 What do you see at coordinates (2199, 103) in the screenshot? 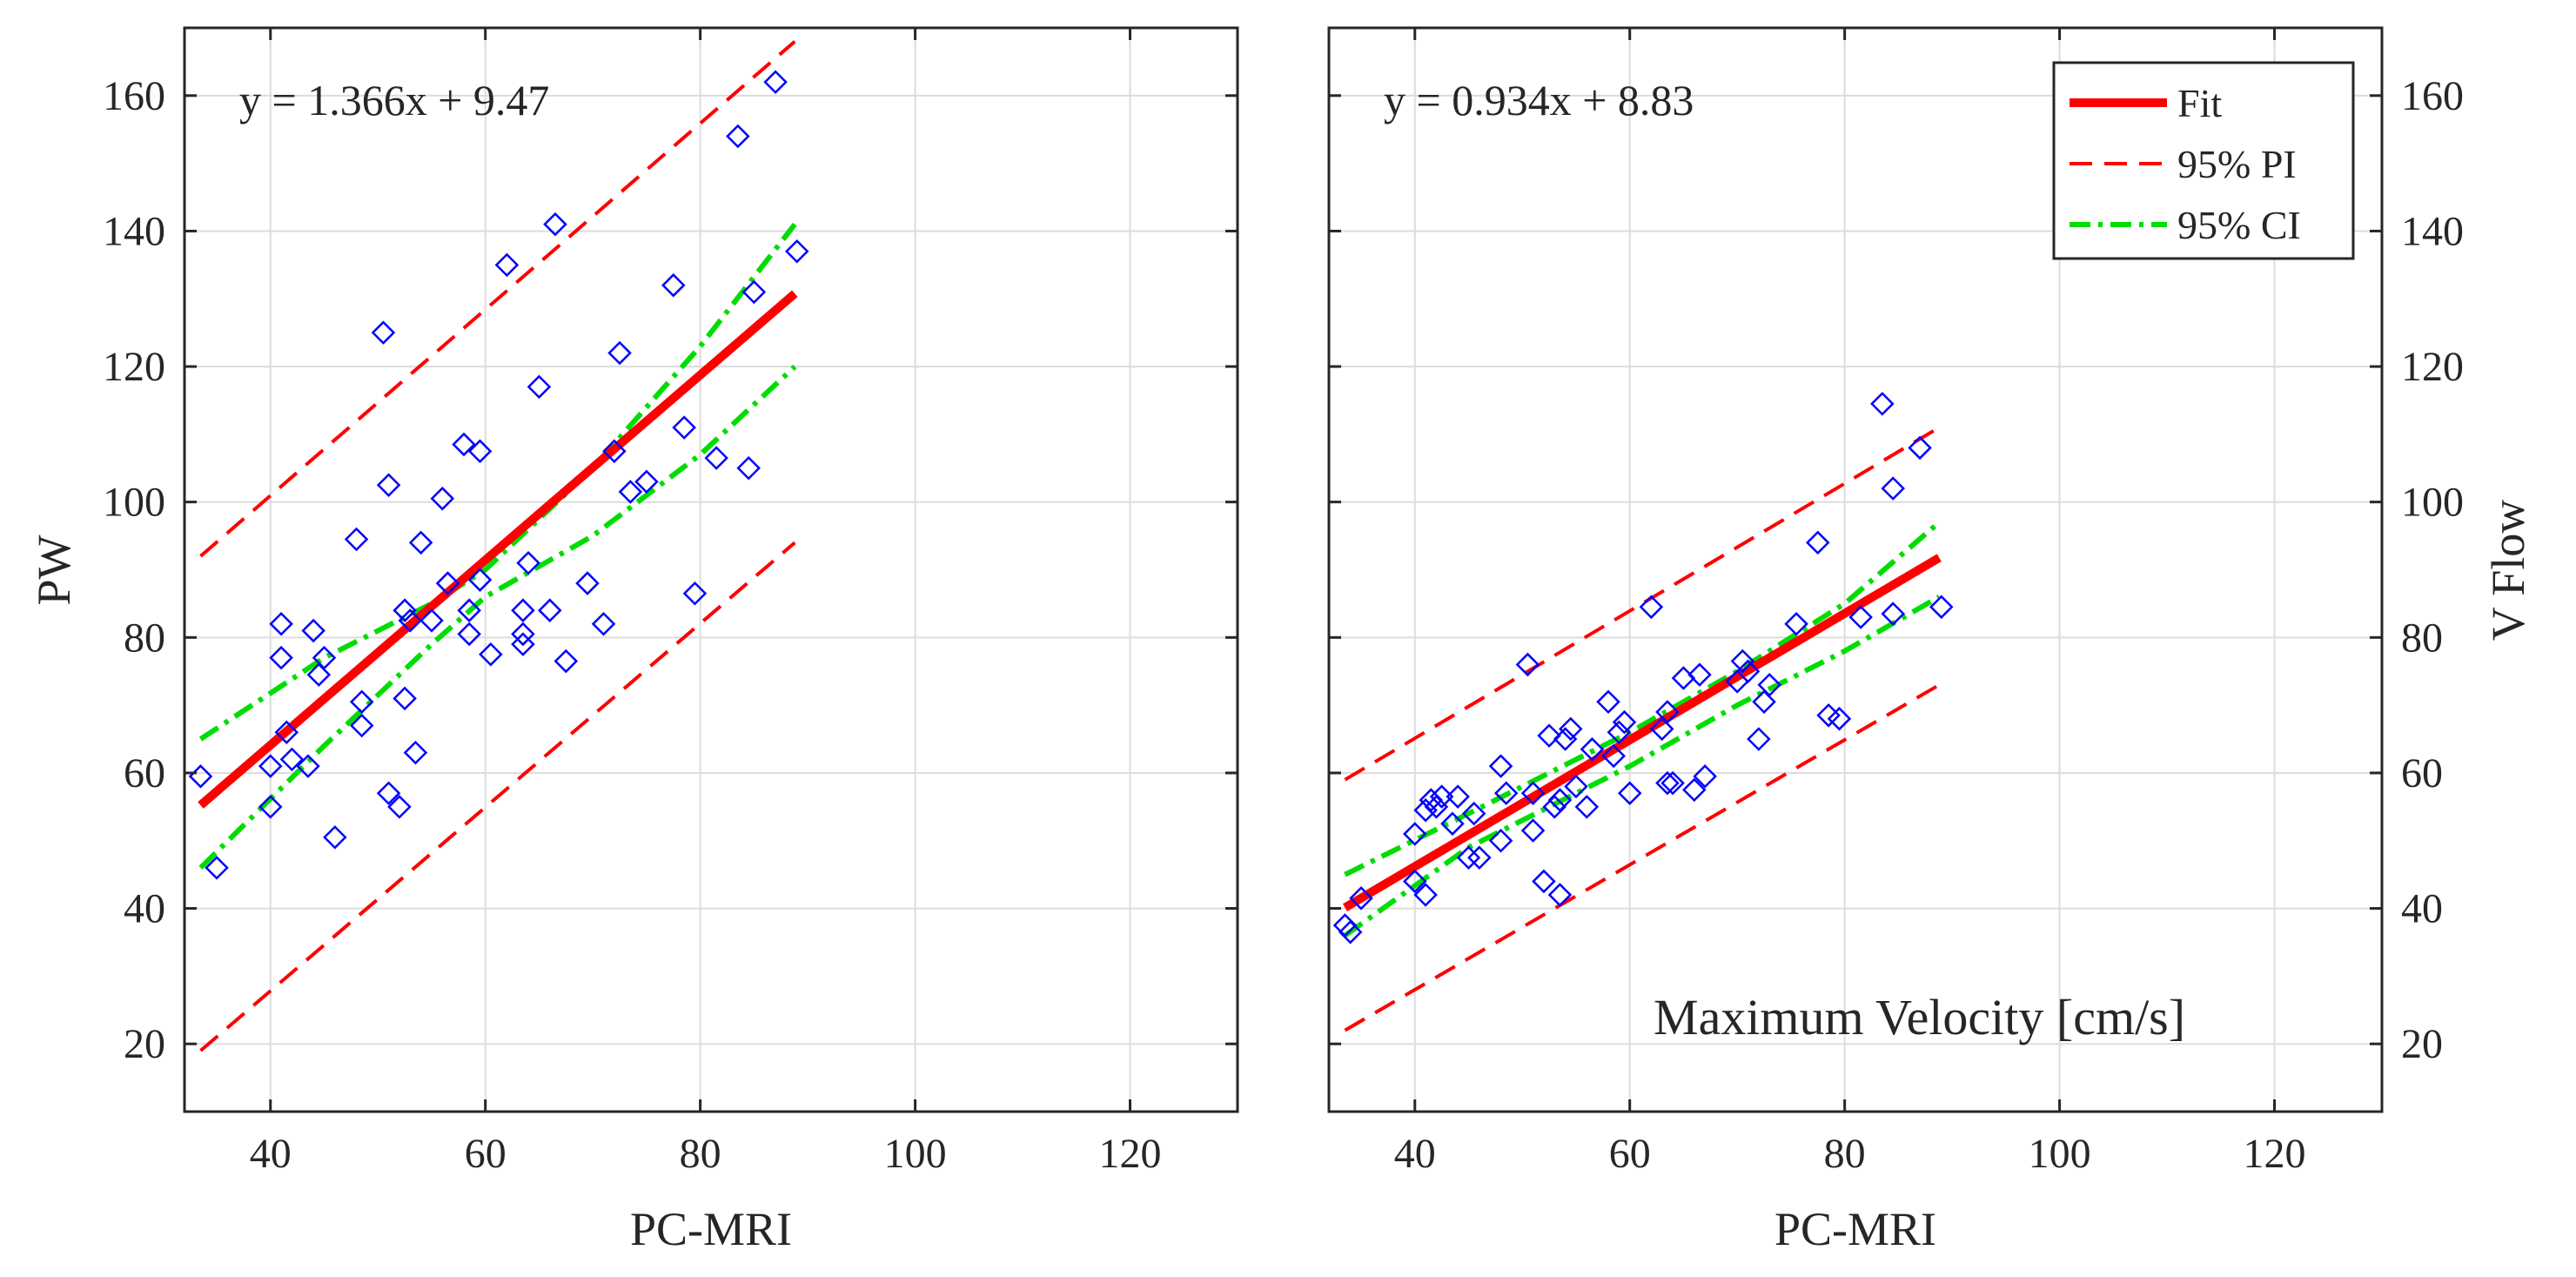
I see `legend-fit-label: Fit` at bounding box center [2199, 103].